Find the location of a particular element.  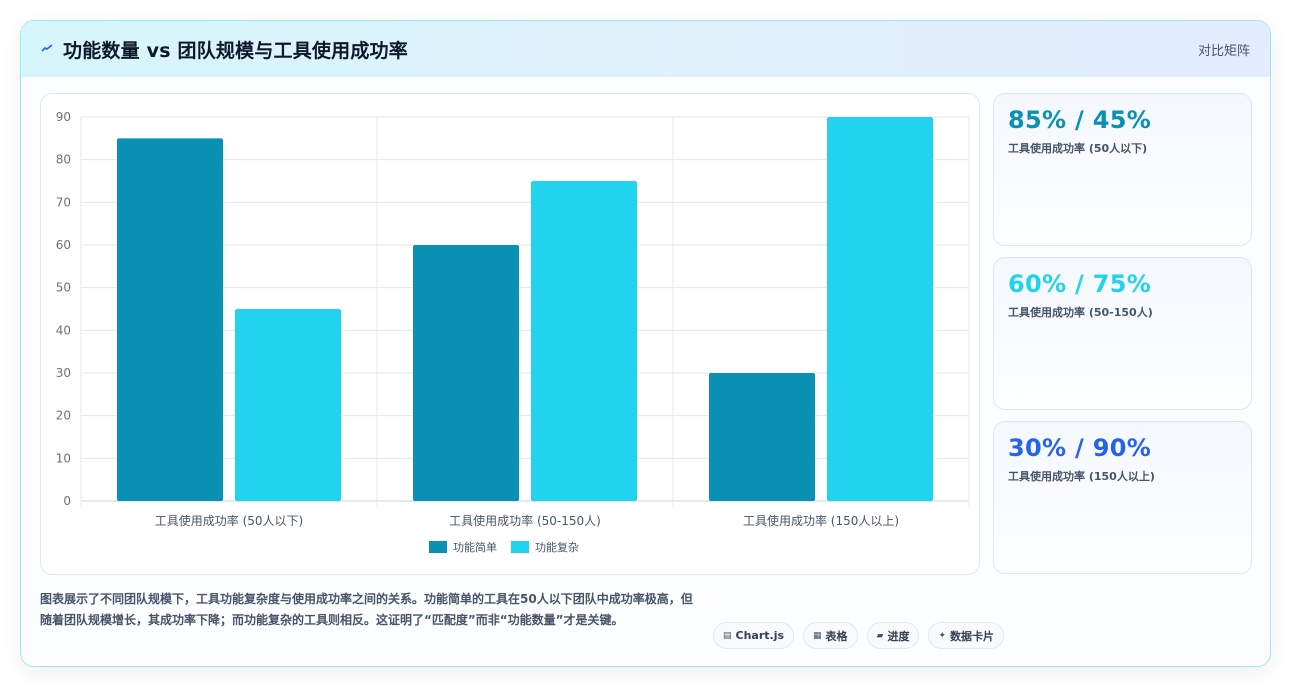

y-tick-label: 50 is located at coordinates (63, 288).